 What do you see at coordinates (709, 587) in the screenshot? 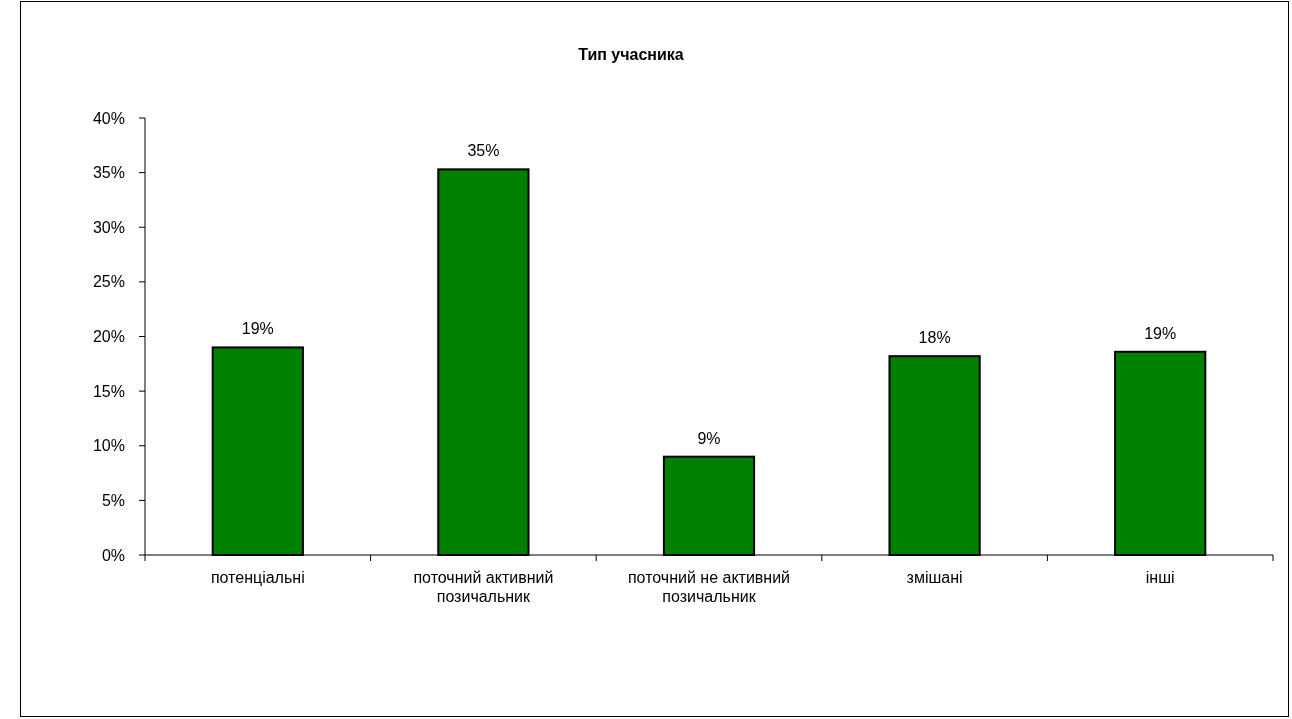
I see `x-tick-label: поточний не активний позичальник` at bounding box center [709, 587].